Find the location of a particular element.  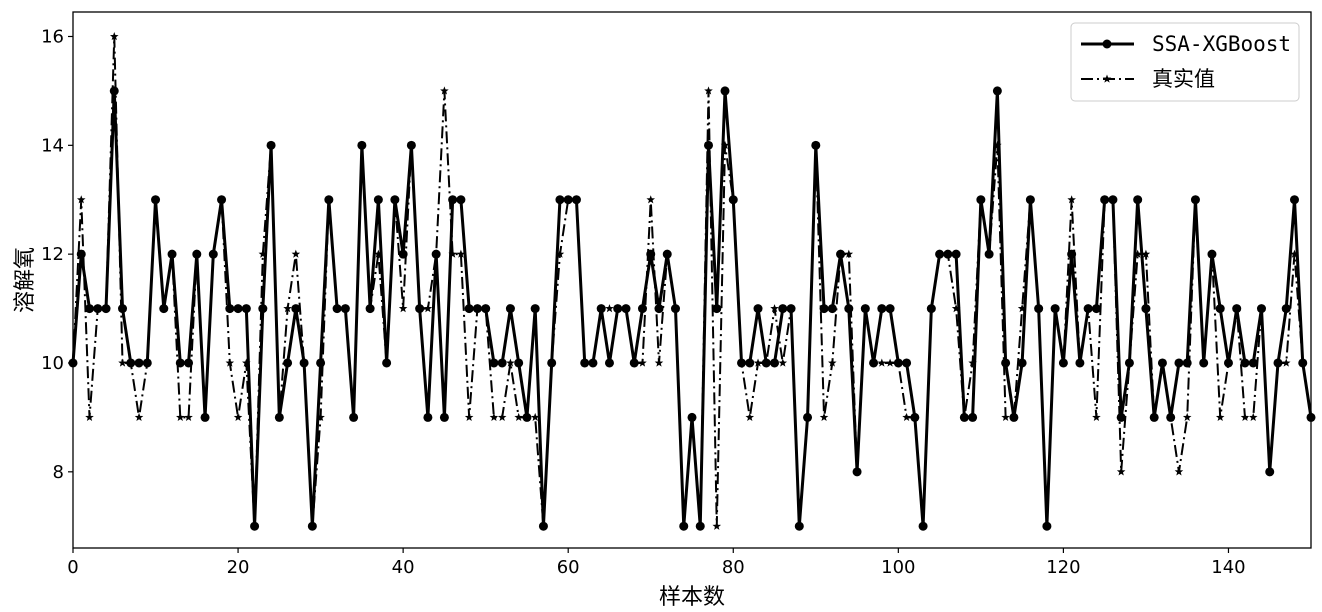

x-axis: 0 20 40 60 80 100 120 140 is located at coordinates (656, 563).